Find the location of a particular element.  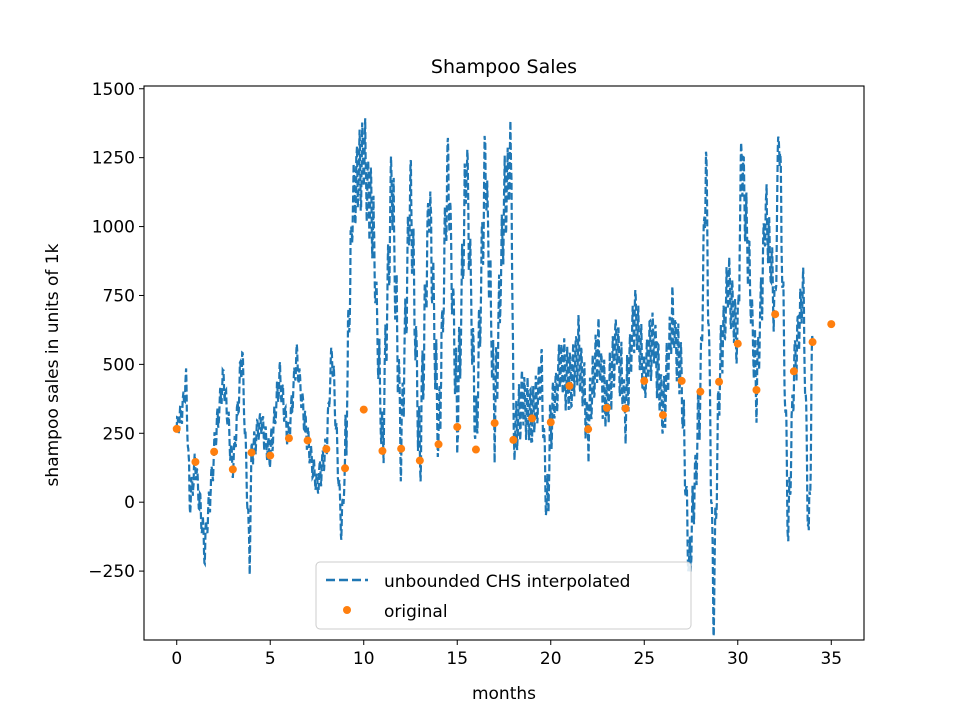

y-axis-label: shampoo sales in units of 1k is located at coordinates (53, 364).